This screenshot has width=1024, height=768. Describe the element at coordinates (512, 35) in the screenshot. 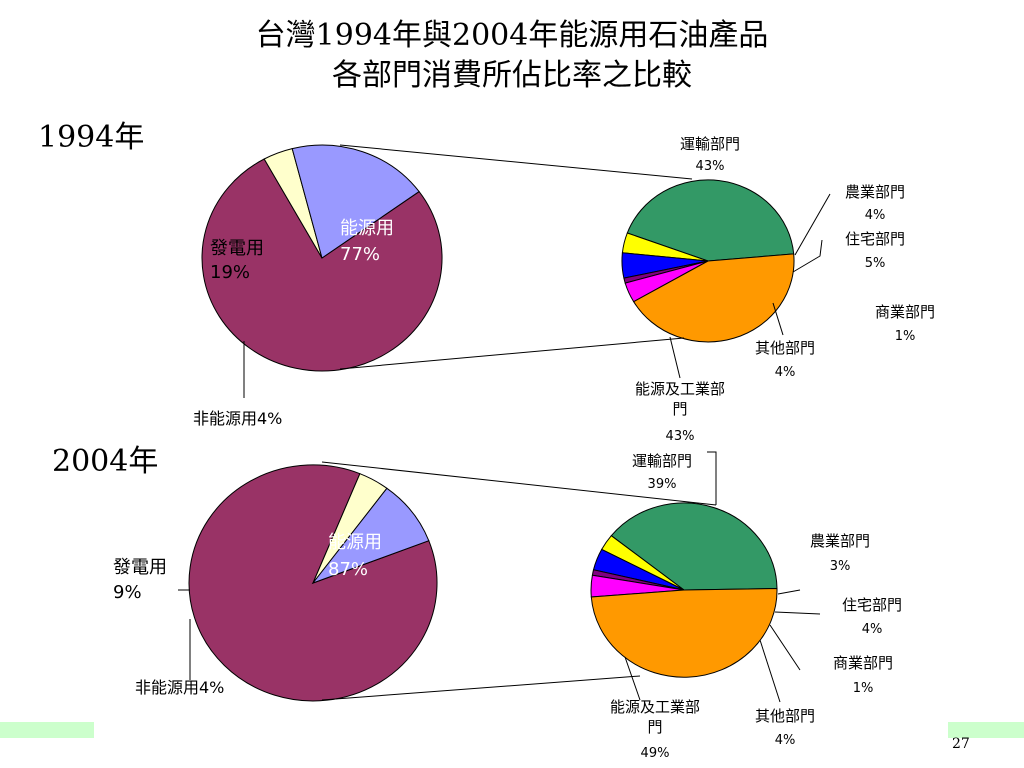

I see `slide-title-line1: 台灣1994年與2004年能源用石油產品` at that location.